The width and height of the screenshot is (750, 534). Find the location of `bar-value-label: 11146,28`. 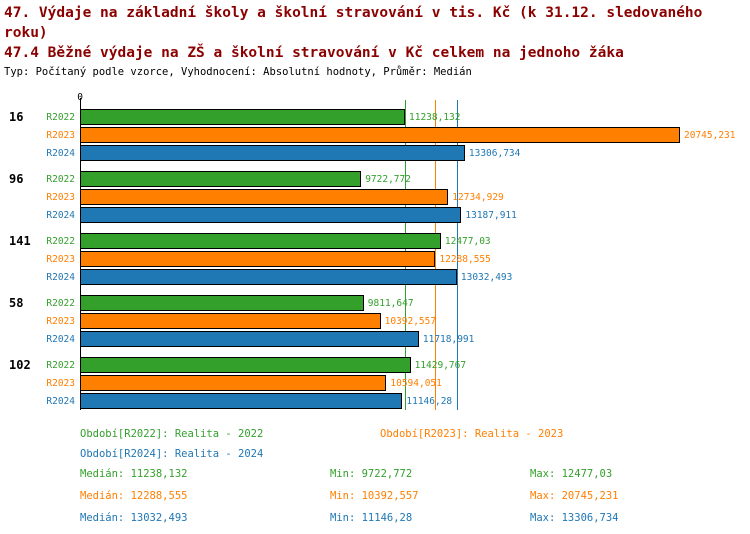

bar-value-label: 11146,28 is located at coordinates (429, 401).